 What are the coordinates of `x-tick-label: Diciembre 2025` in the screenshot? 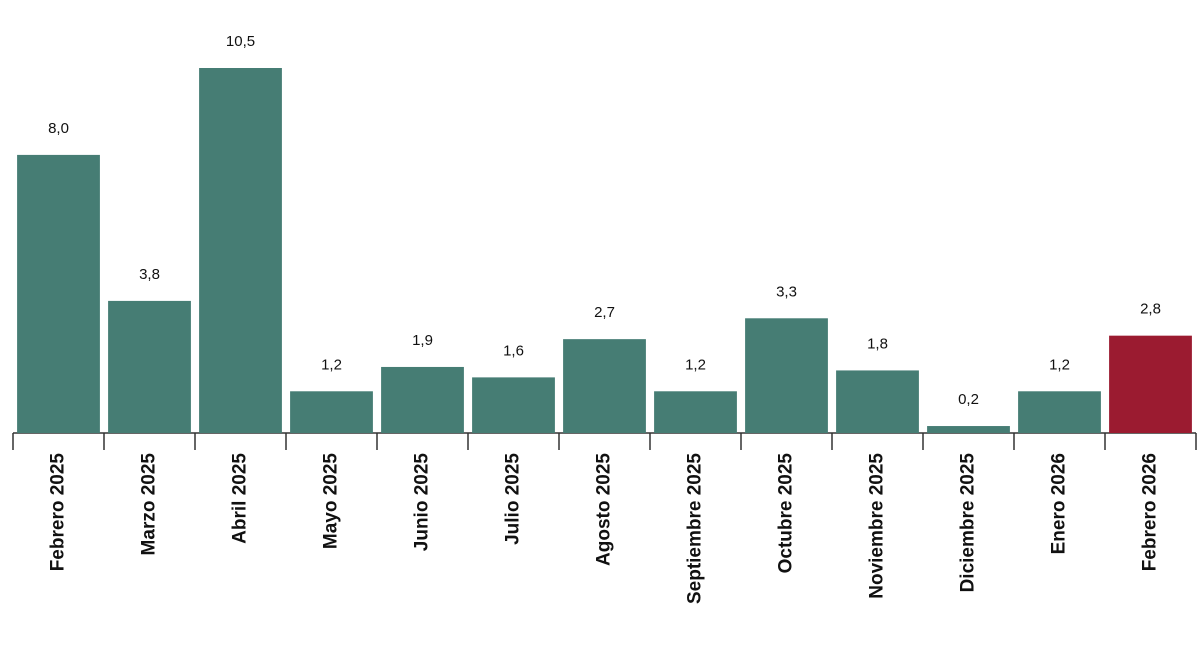 It's located at (968, 523).